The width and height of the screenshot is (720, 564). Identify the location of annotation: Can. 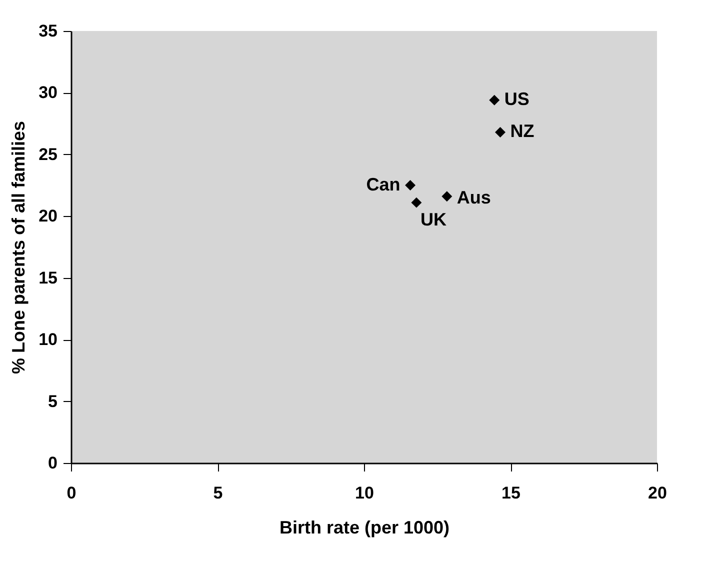
(383, 184).